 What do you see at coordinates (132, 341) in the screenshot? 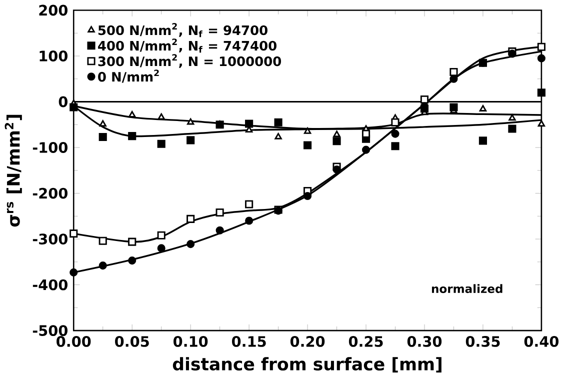
I see `x-tick-label: 0.05` at bounding box center [132, 341].